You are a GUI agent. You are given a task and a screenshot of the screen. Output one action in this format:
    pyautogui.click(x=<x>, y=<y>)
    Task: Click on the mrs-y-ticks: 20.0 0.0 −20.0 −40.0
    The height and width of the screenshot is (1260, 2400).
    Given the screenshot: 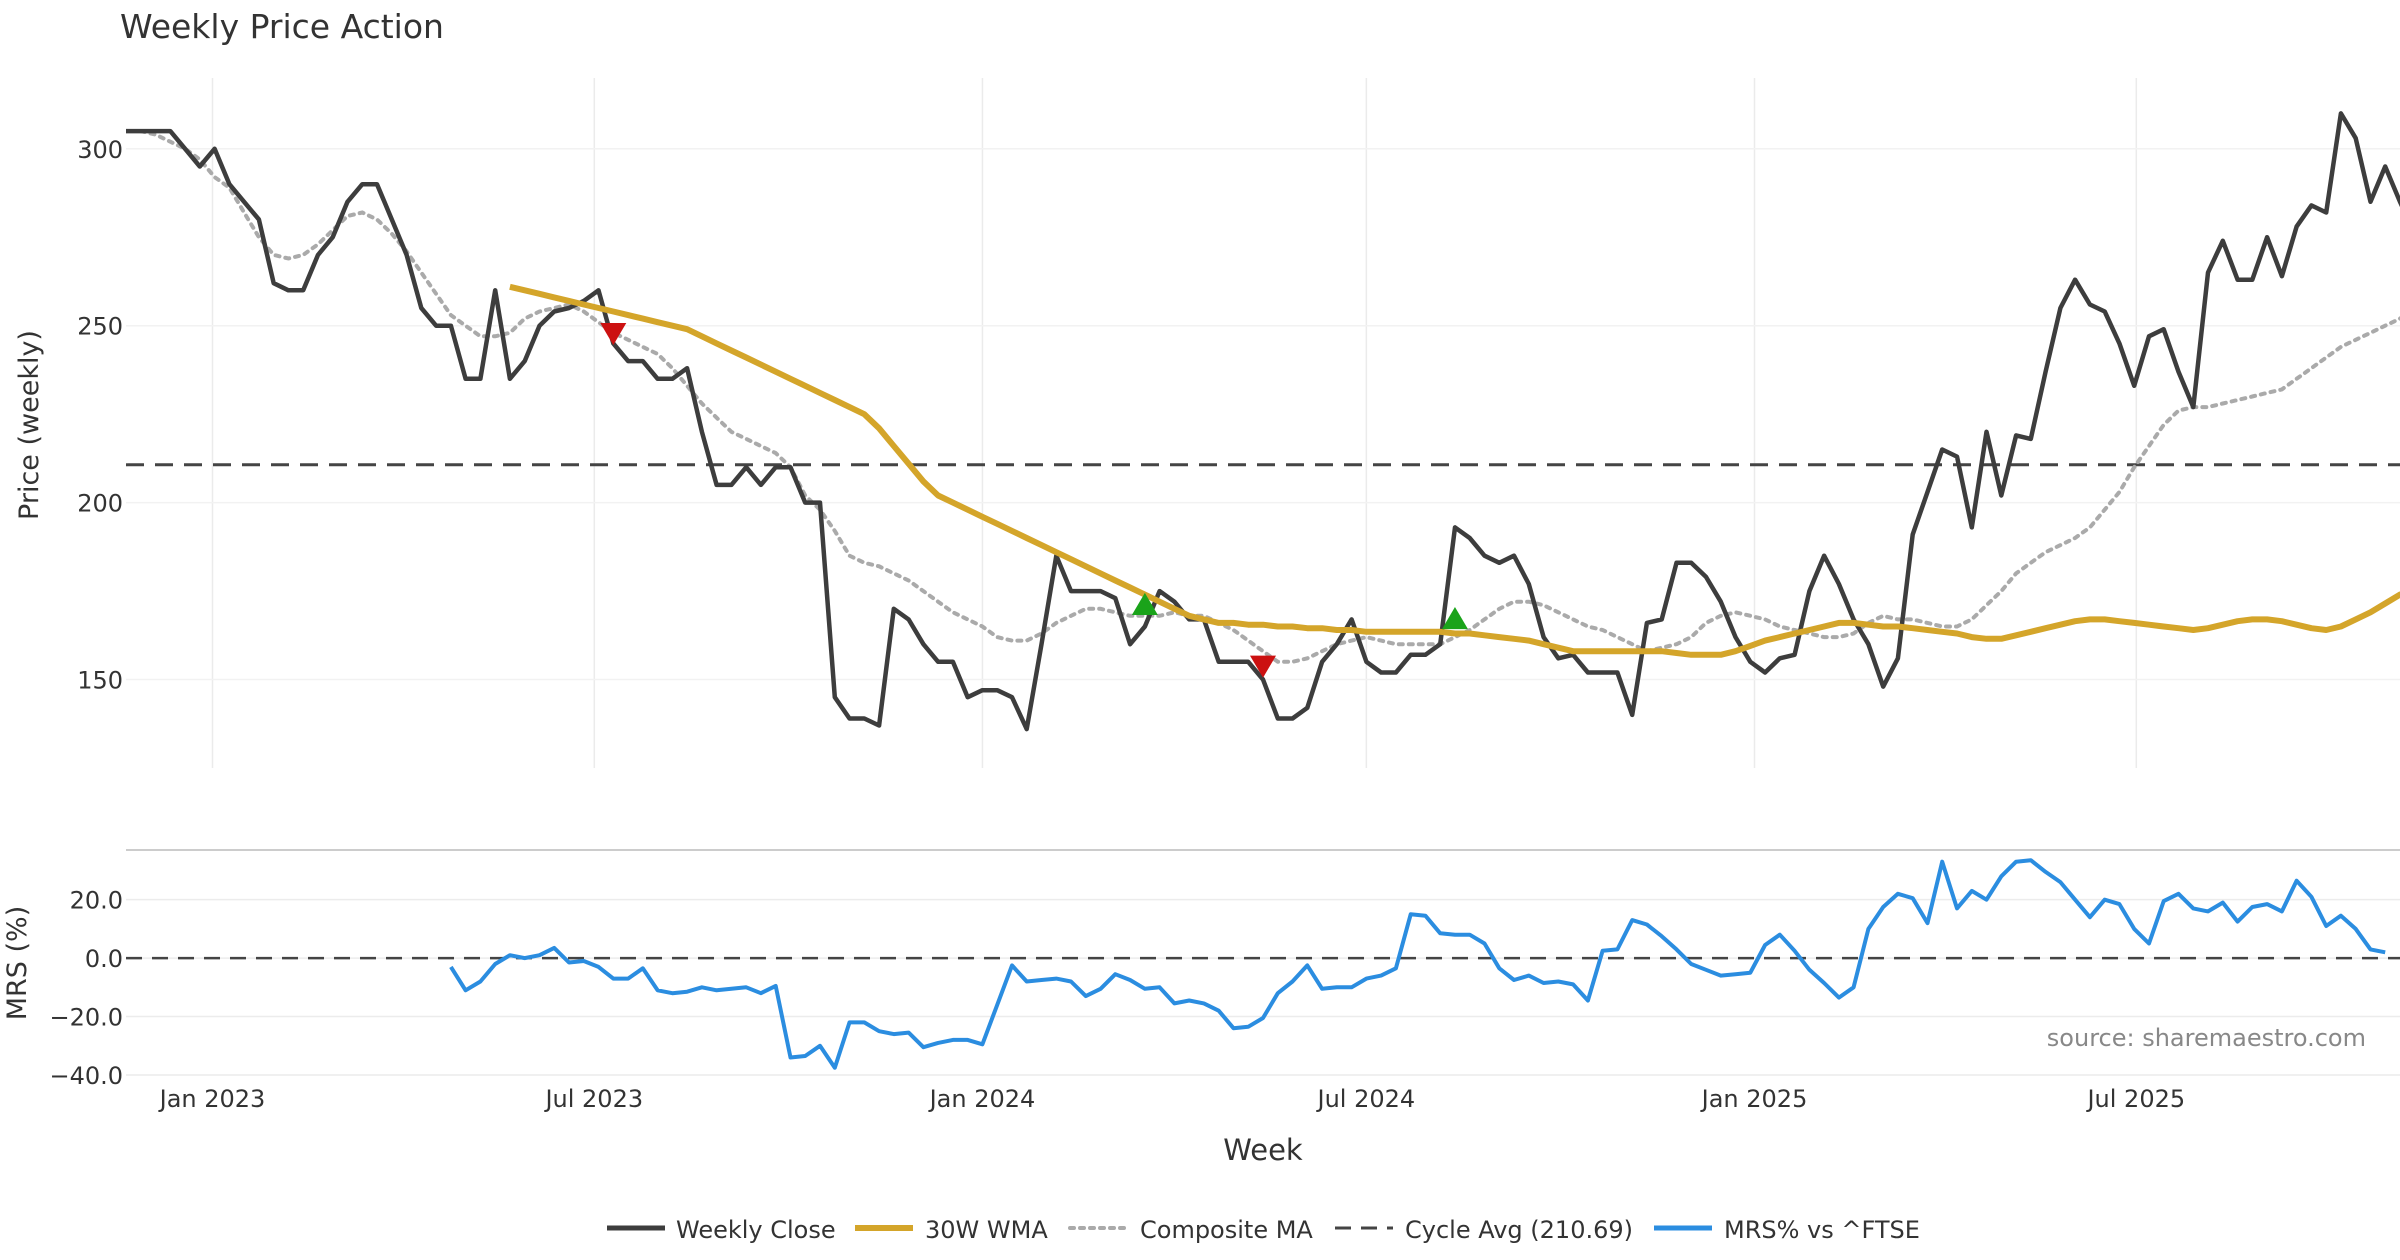 What is the action you would take?
    pyautogui.click(x=86, y=988)
    